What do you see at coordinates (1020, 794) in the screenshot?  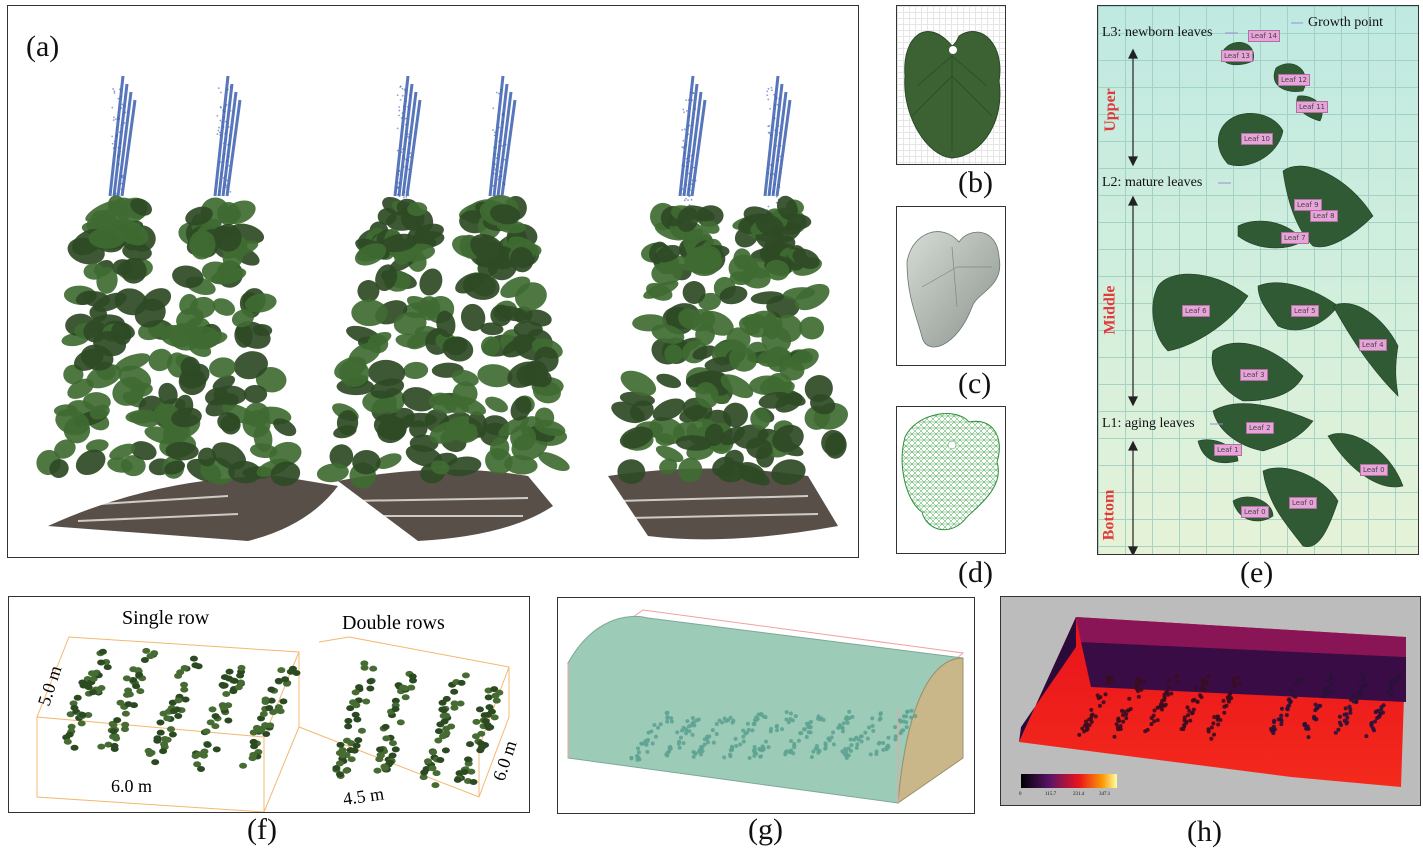 I see `colorbar-tick: 0` at bounding box center [1020, 794].